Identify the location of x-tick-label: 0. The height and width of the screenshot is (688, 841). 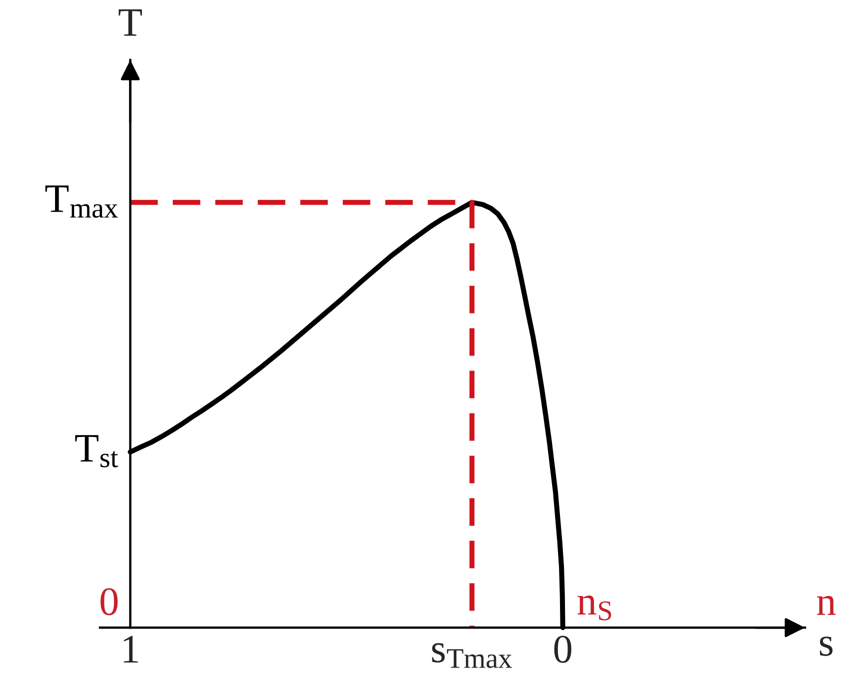
(563, 649).